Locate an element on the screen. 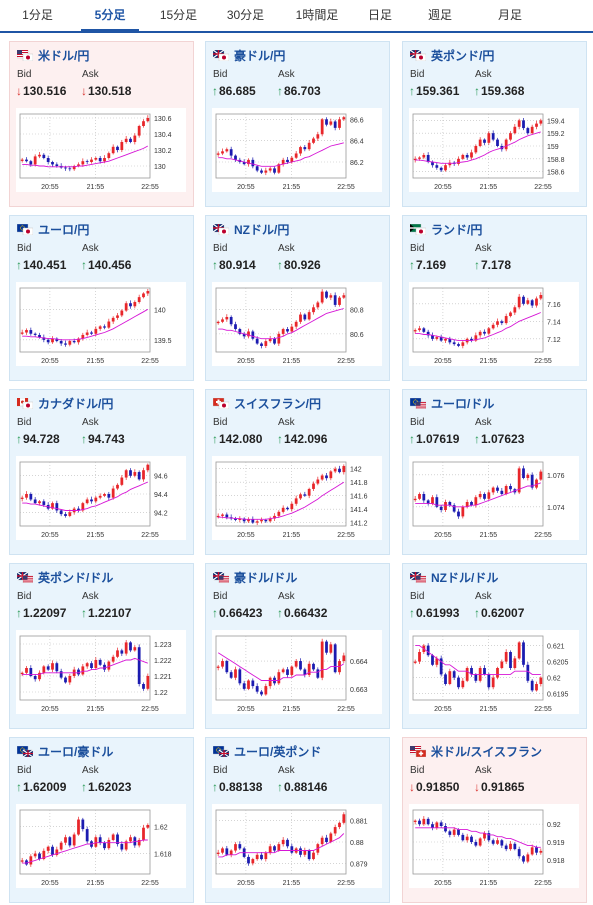  pair-name: 豪ドル/ドル is located at coordinates (266, 578).